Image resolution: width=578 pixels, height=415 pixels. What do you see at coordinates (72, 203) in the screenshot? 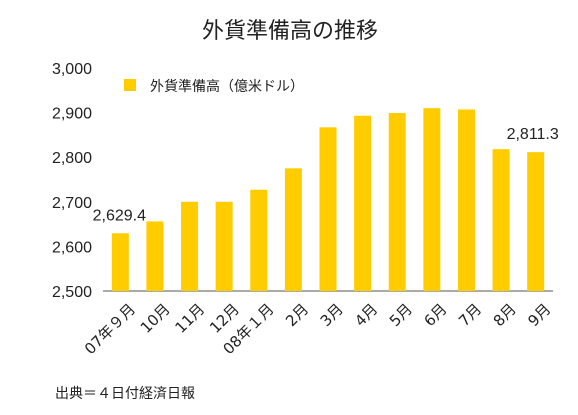
I see `y-tick-label: 2,700` at bounding box center [72, 203].